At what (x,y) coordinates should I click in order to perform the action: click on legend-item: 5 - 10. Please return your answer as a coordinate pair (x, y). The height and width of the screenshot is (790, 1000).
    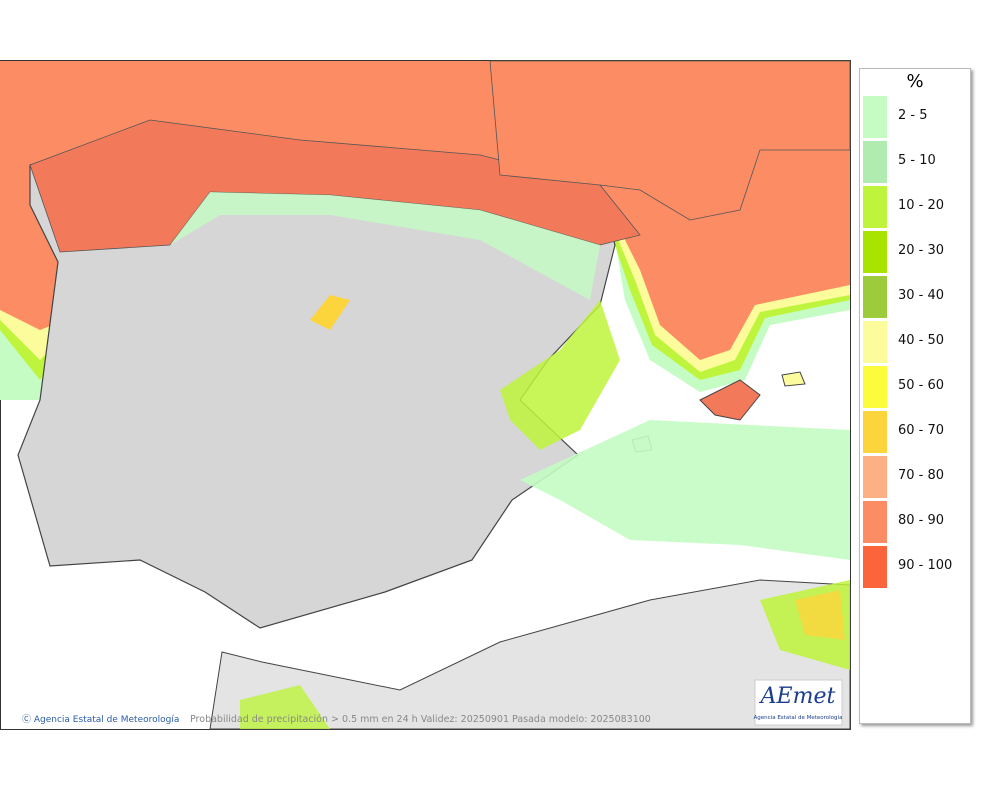
    Looking at the image, I should click on (915, 162).